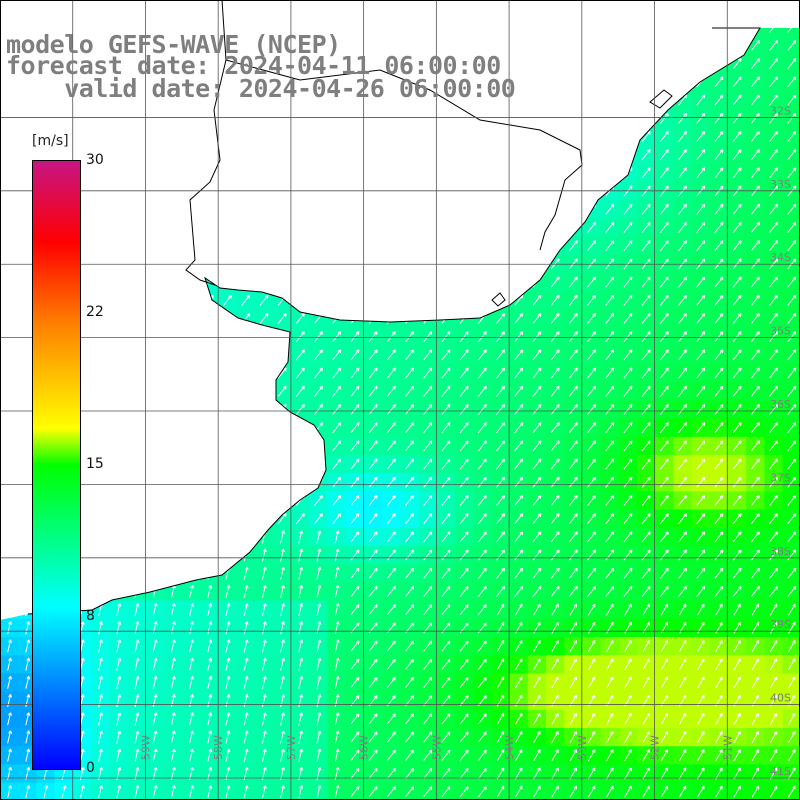  I want to click on latitude-label: 38S, so click(780, 551).